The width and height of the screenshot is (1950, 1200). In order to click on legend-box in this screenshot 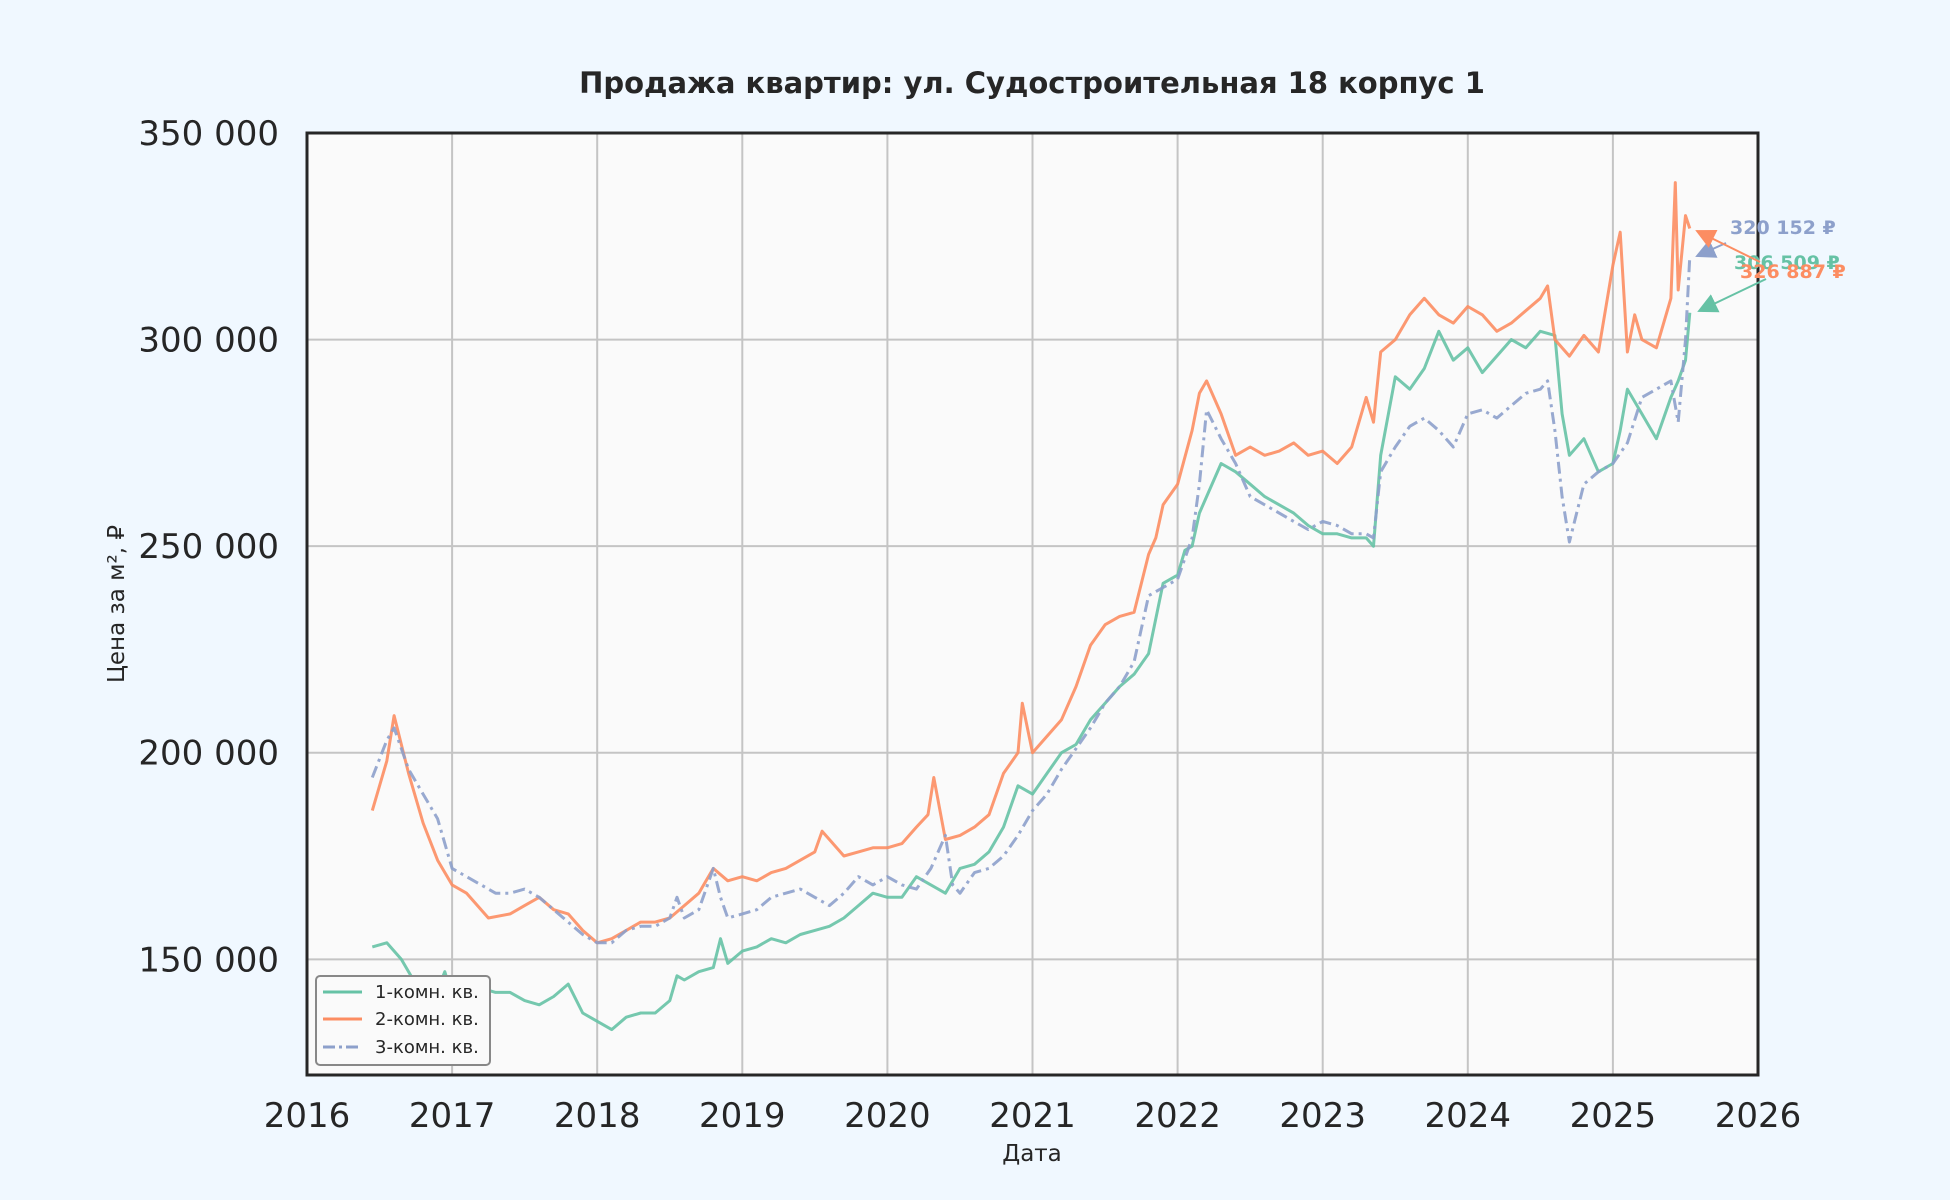, I will do `click(403, 1020)`.